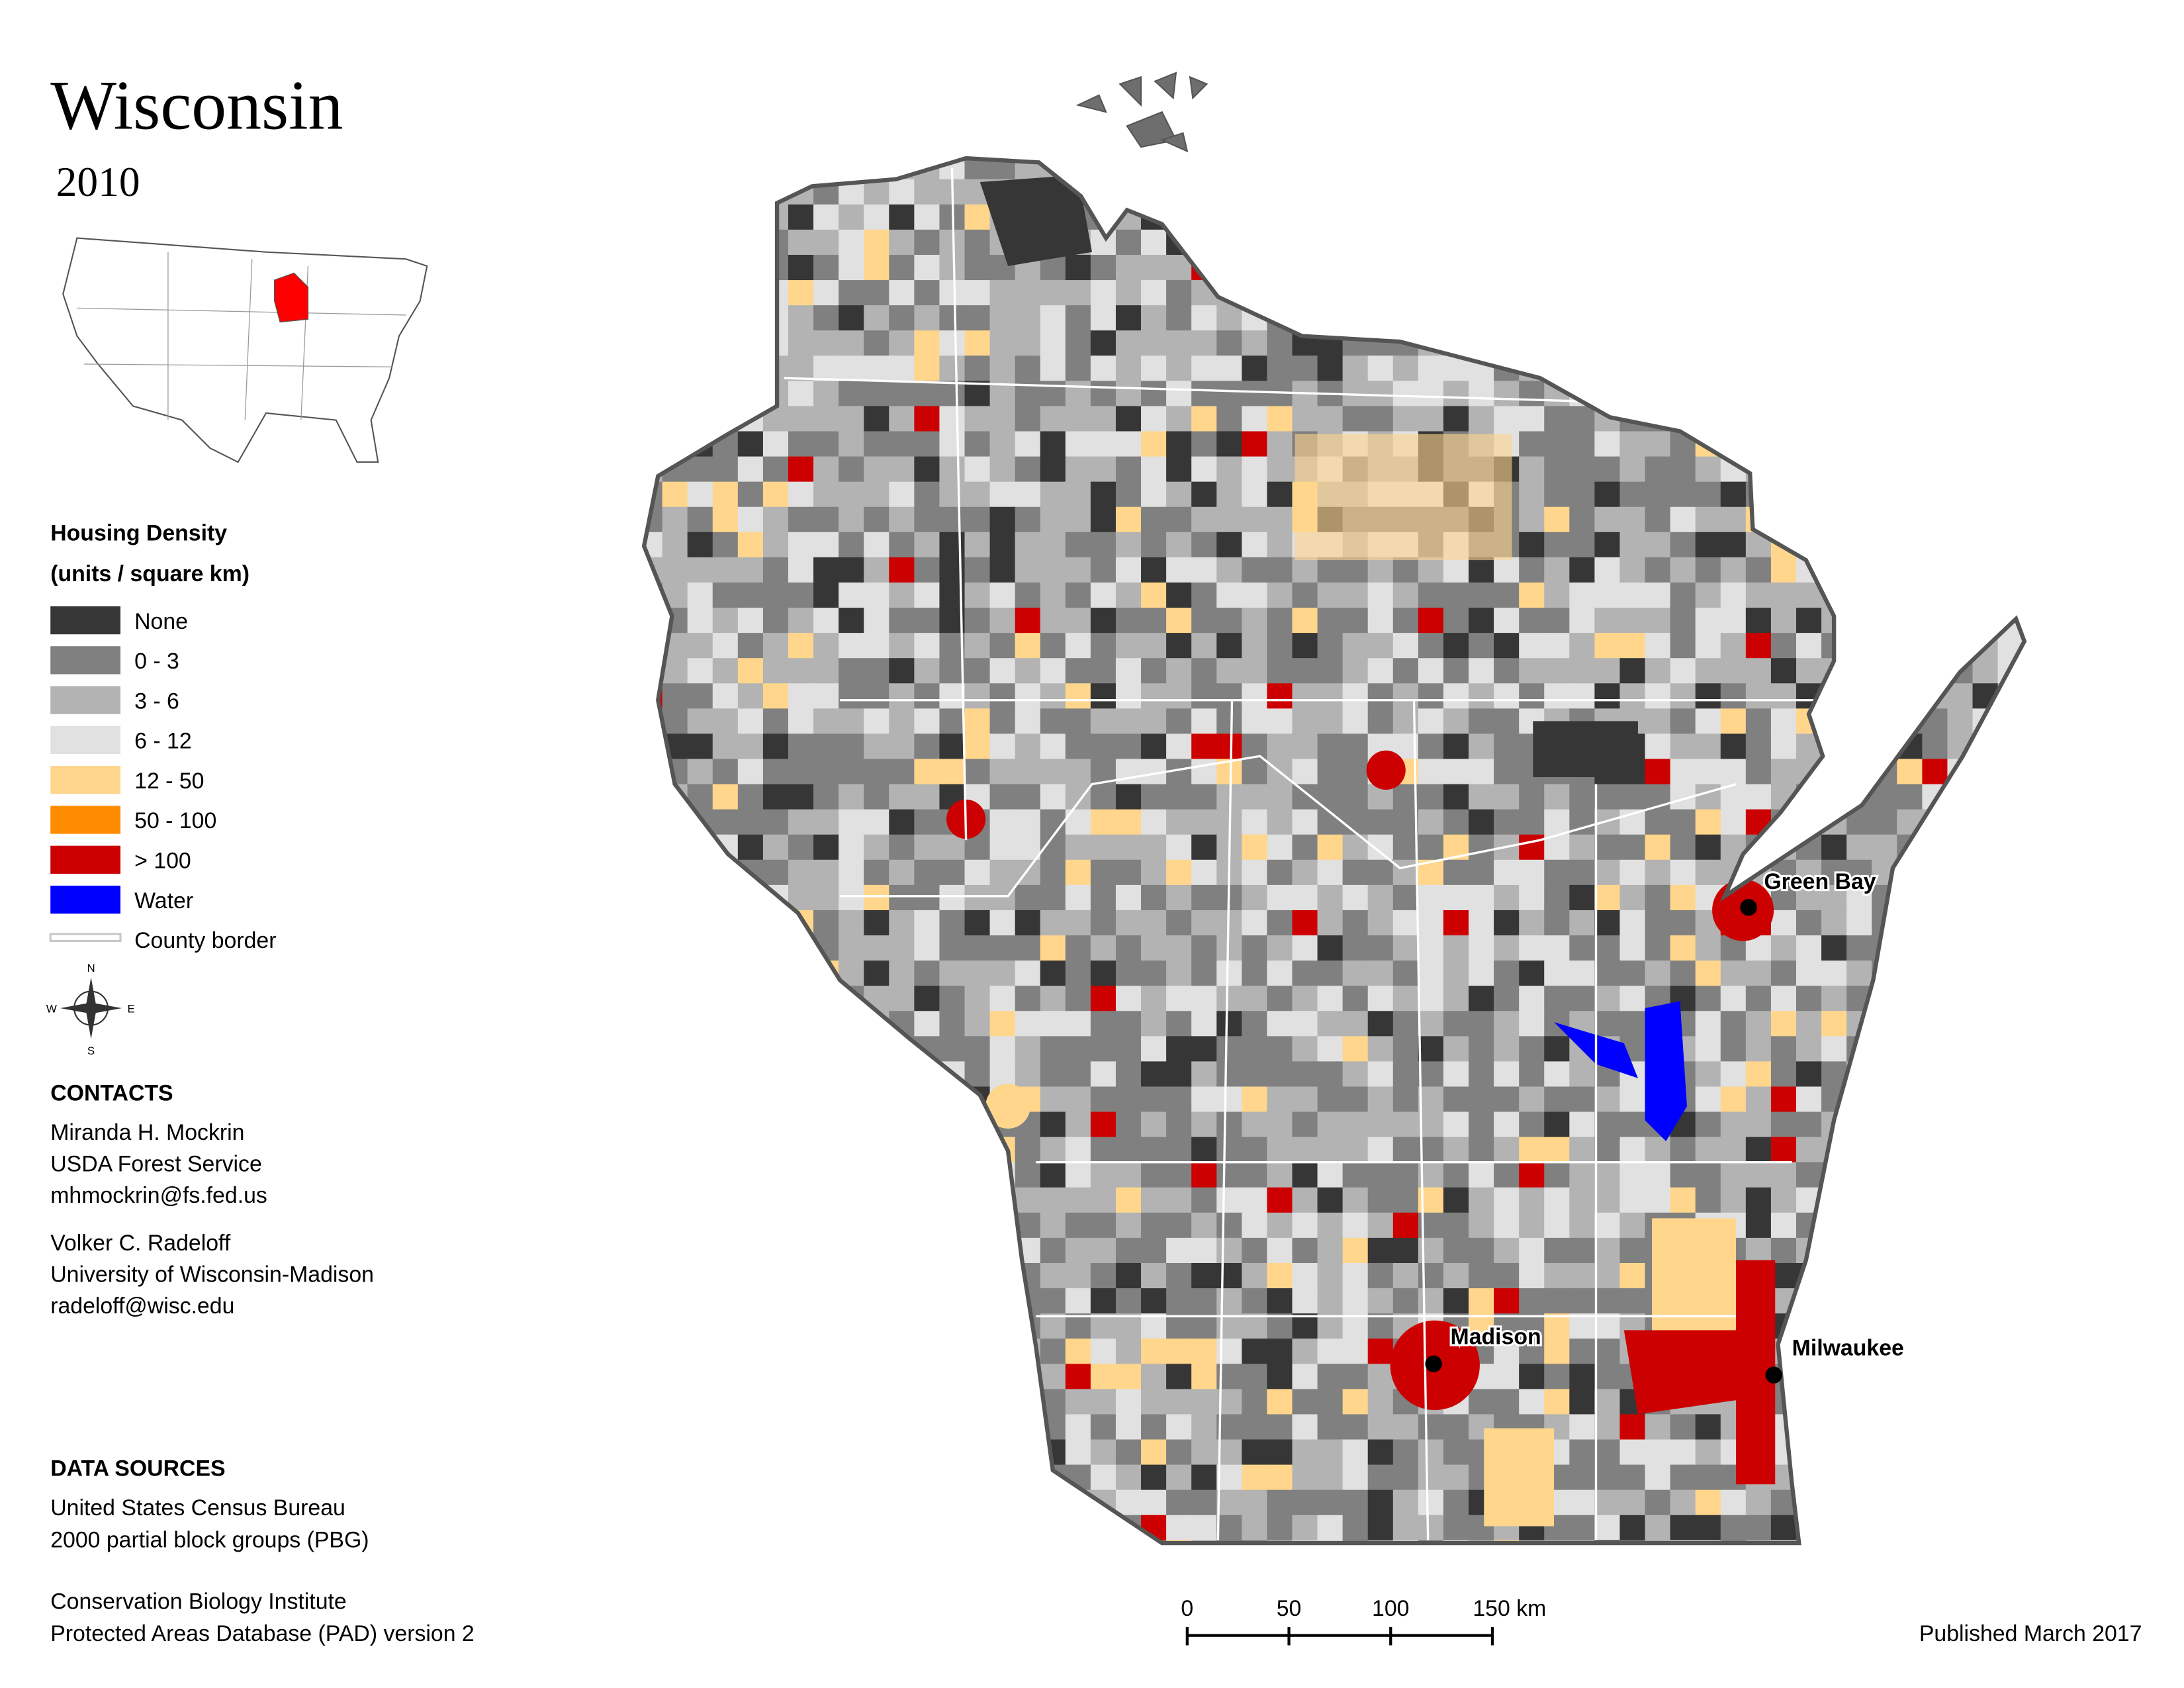 Image resolution: width=2184 pixels, height=1688 pixels. I want to click on compass-e: E, so click(131, 1008).